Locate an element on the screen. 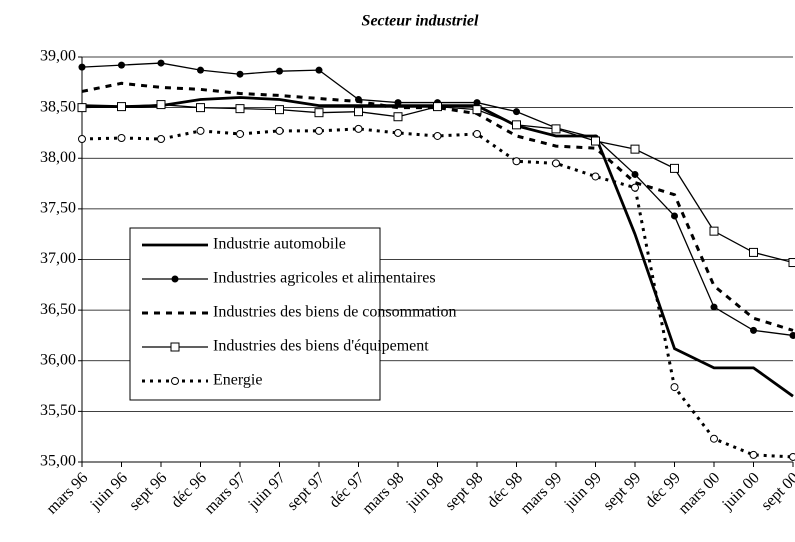 This screenshot has width=795, height=542. y-tick-label: 39,00 is located at coordinates (58, 56).